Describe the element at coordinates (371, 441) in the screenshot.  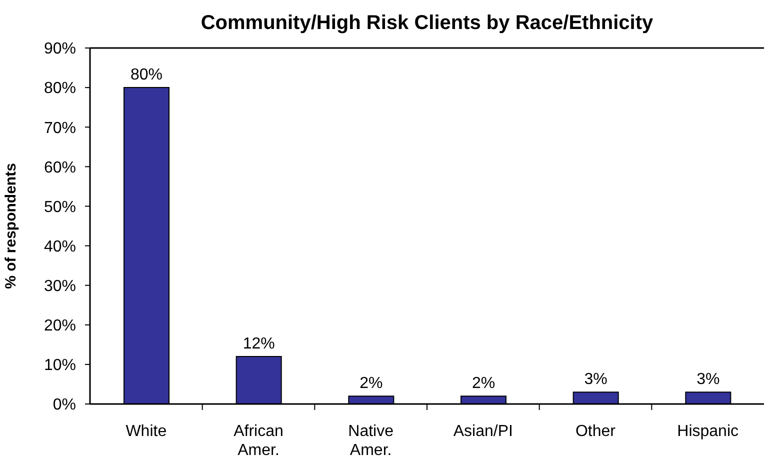
I see `x-tick-label: Native Amer.` at that location.